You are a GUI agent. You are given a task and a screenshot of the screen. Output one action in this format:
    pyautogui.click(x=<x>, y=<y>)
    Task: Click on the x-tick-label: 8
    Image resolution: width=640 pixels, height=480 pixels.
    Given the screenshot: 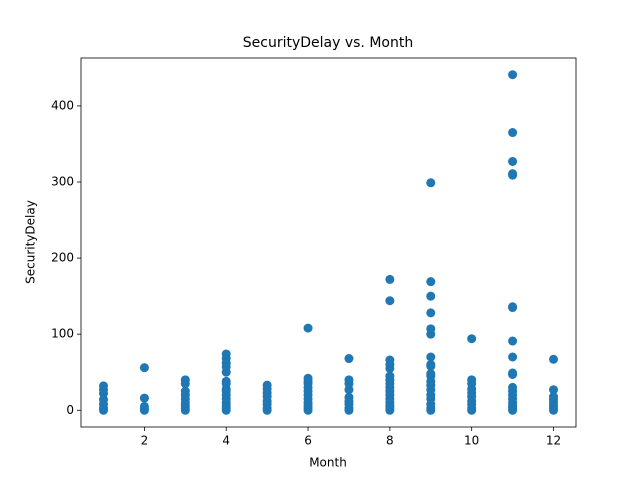 What is the action you would take?
    pyautogui.click(x=390, y=441)
    